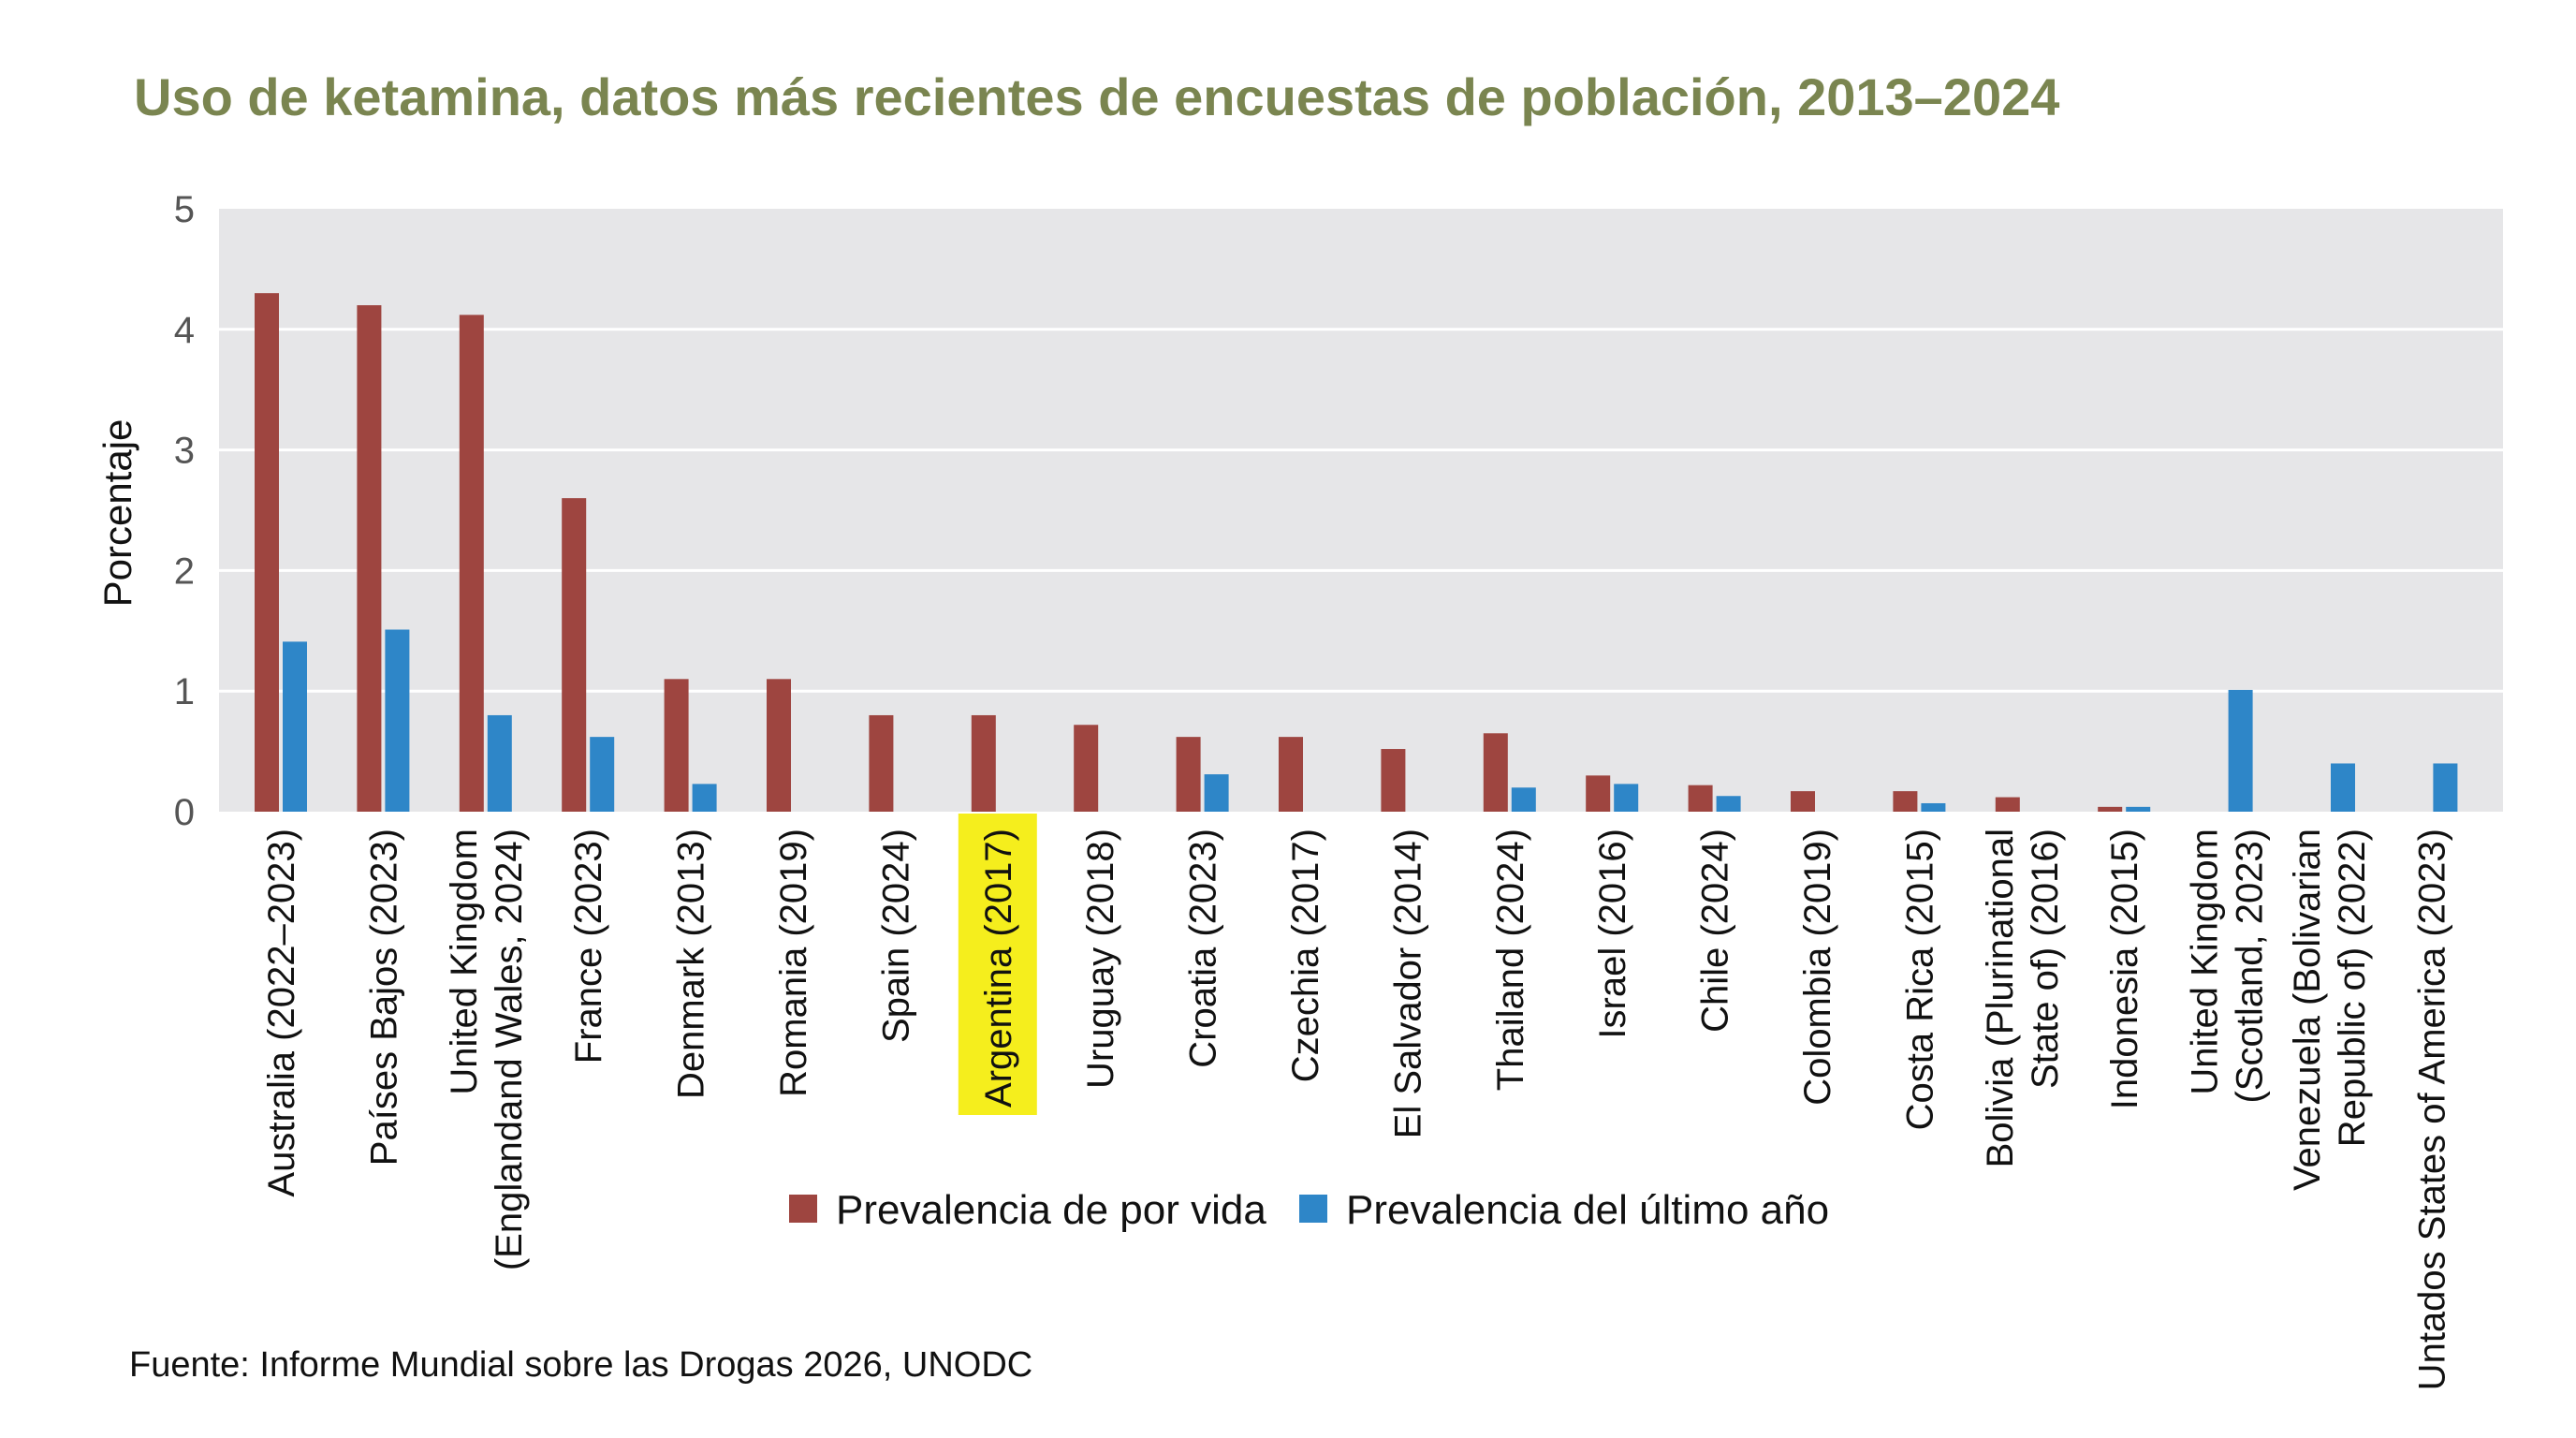 This screenshot has height=1438, width=2576. What do you see at coordinates (2045, 959) in the screenshot?
I see `x-tick-label: State of) (2016)` at bounding box center [2045, 959].